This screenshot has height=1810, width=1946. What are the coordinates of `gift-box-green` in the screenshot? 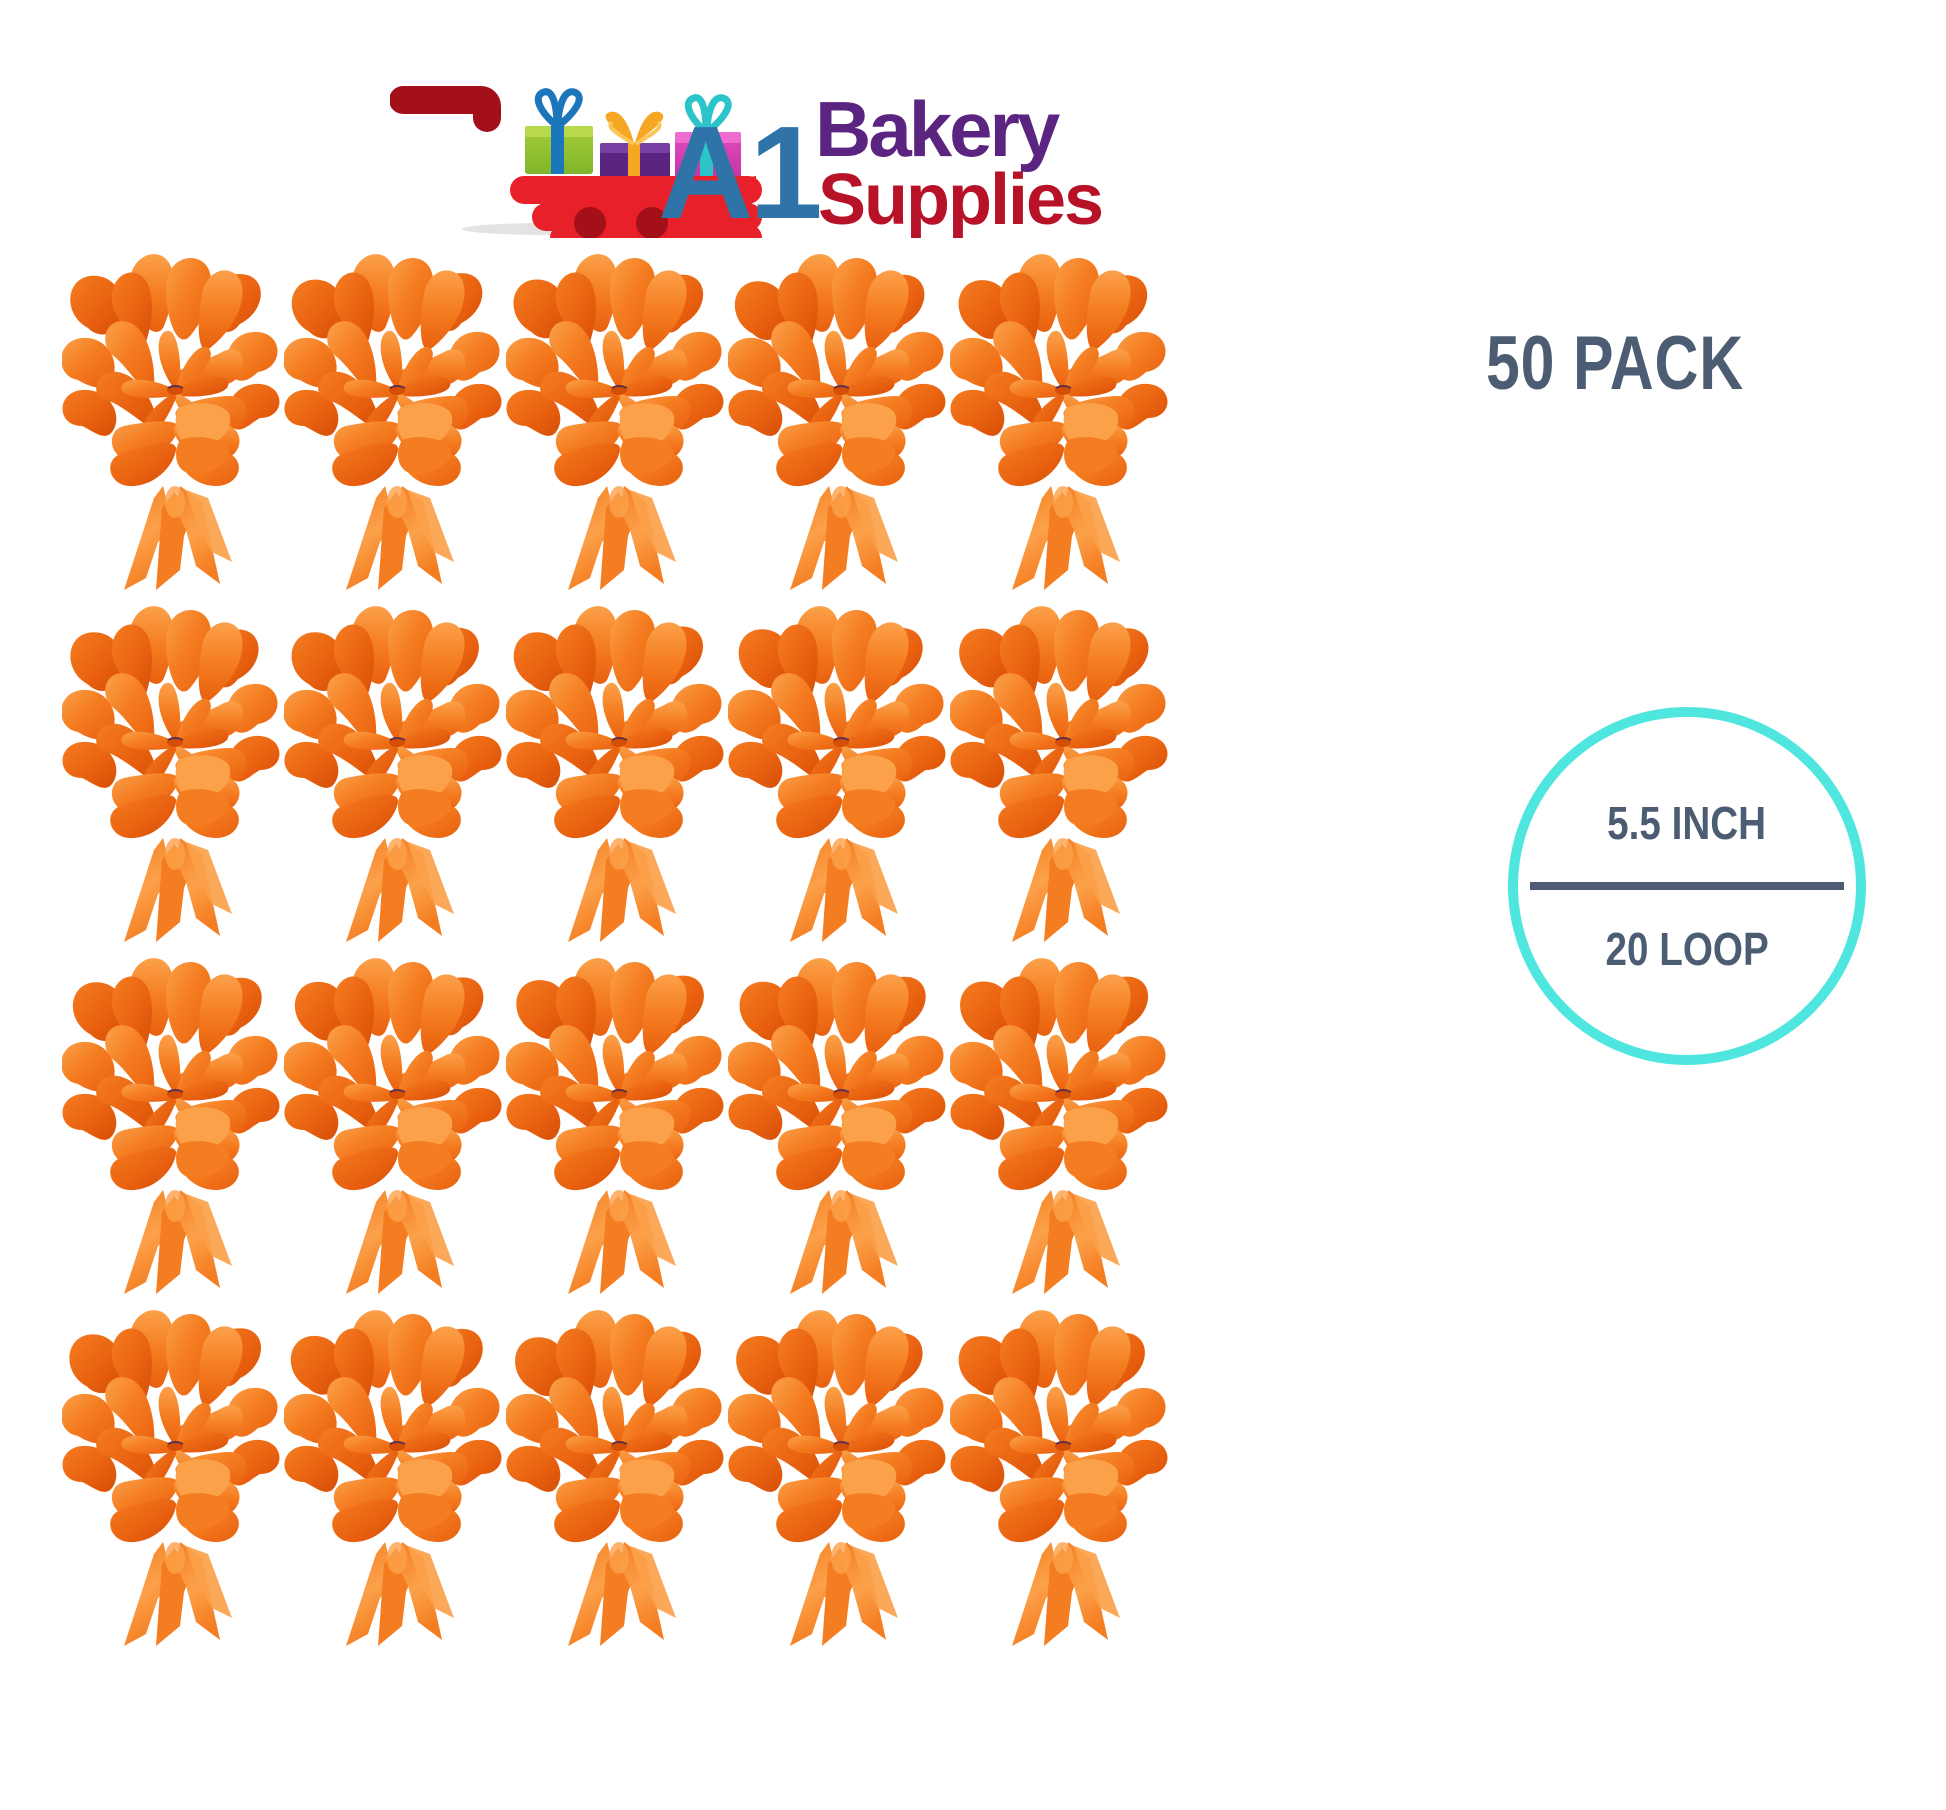 It's located at (559, 131).